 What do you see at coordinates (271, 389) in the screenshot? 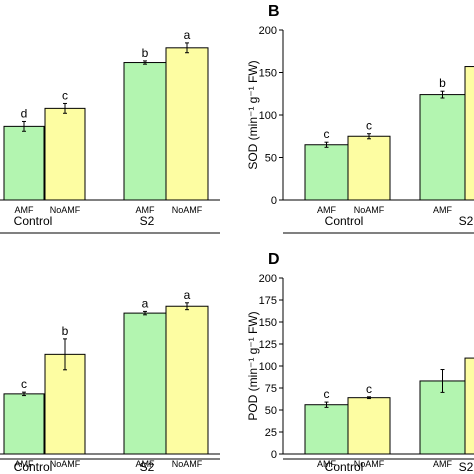
I see `y-tick-label: 75` at bounding box center [271, 389].